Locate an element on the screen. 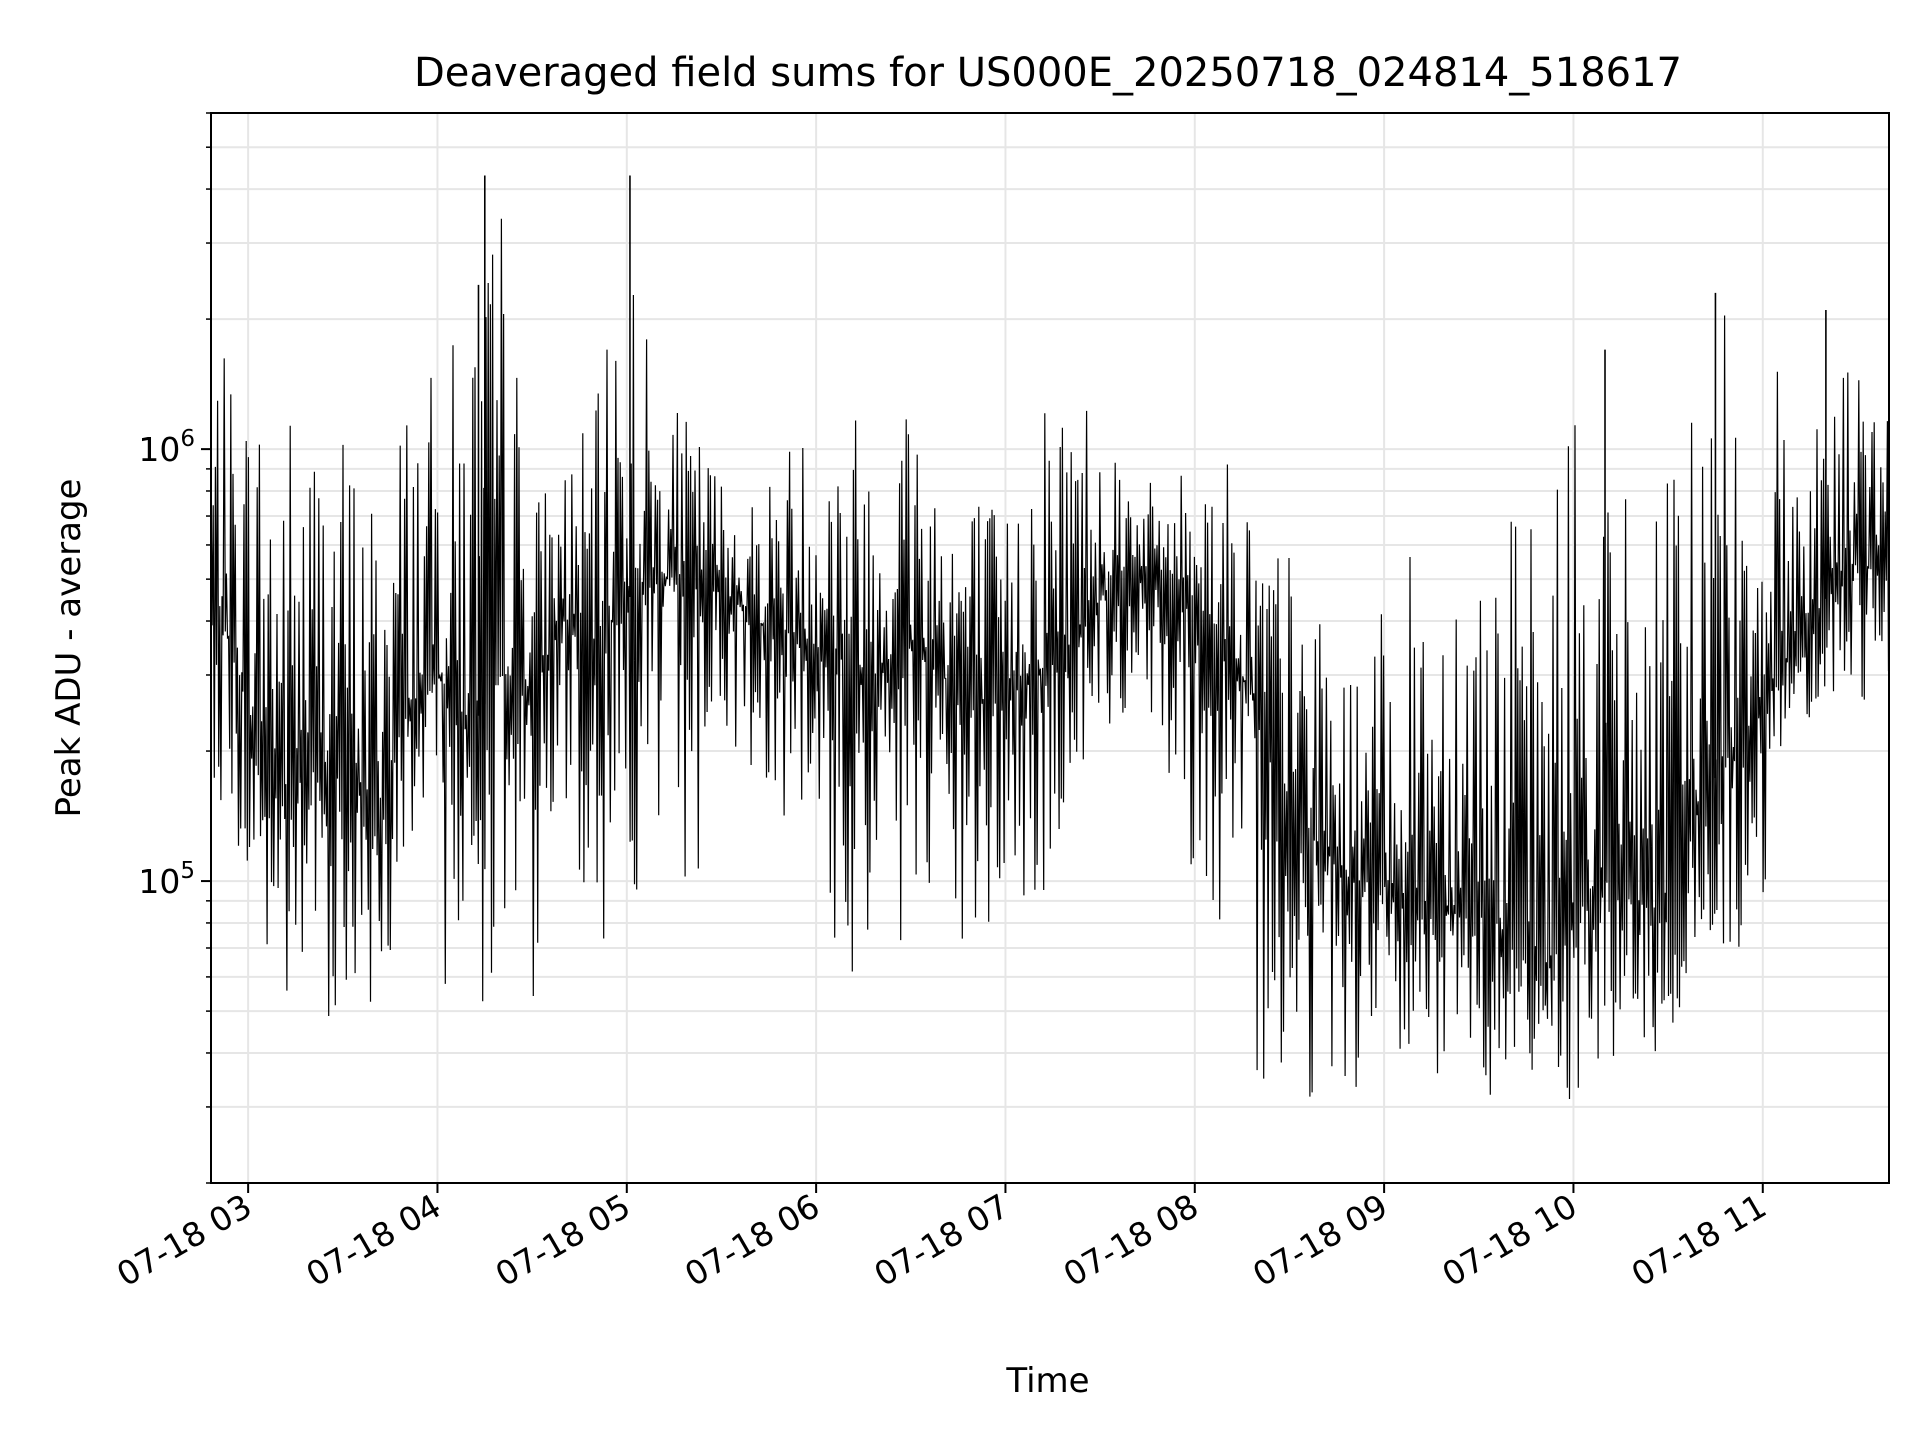 The width and height of the screenshot is (1920, 1440). y-axis: 105 106 is located at coordinates (174, 648).